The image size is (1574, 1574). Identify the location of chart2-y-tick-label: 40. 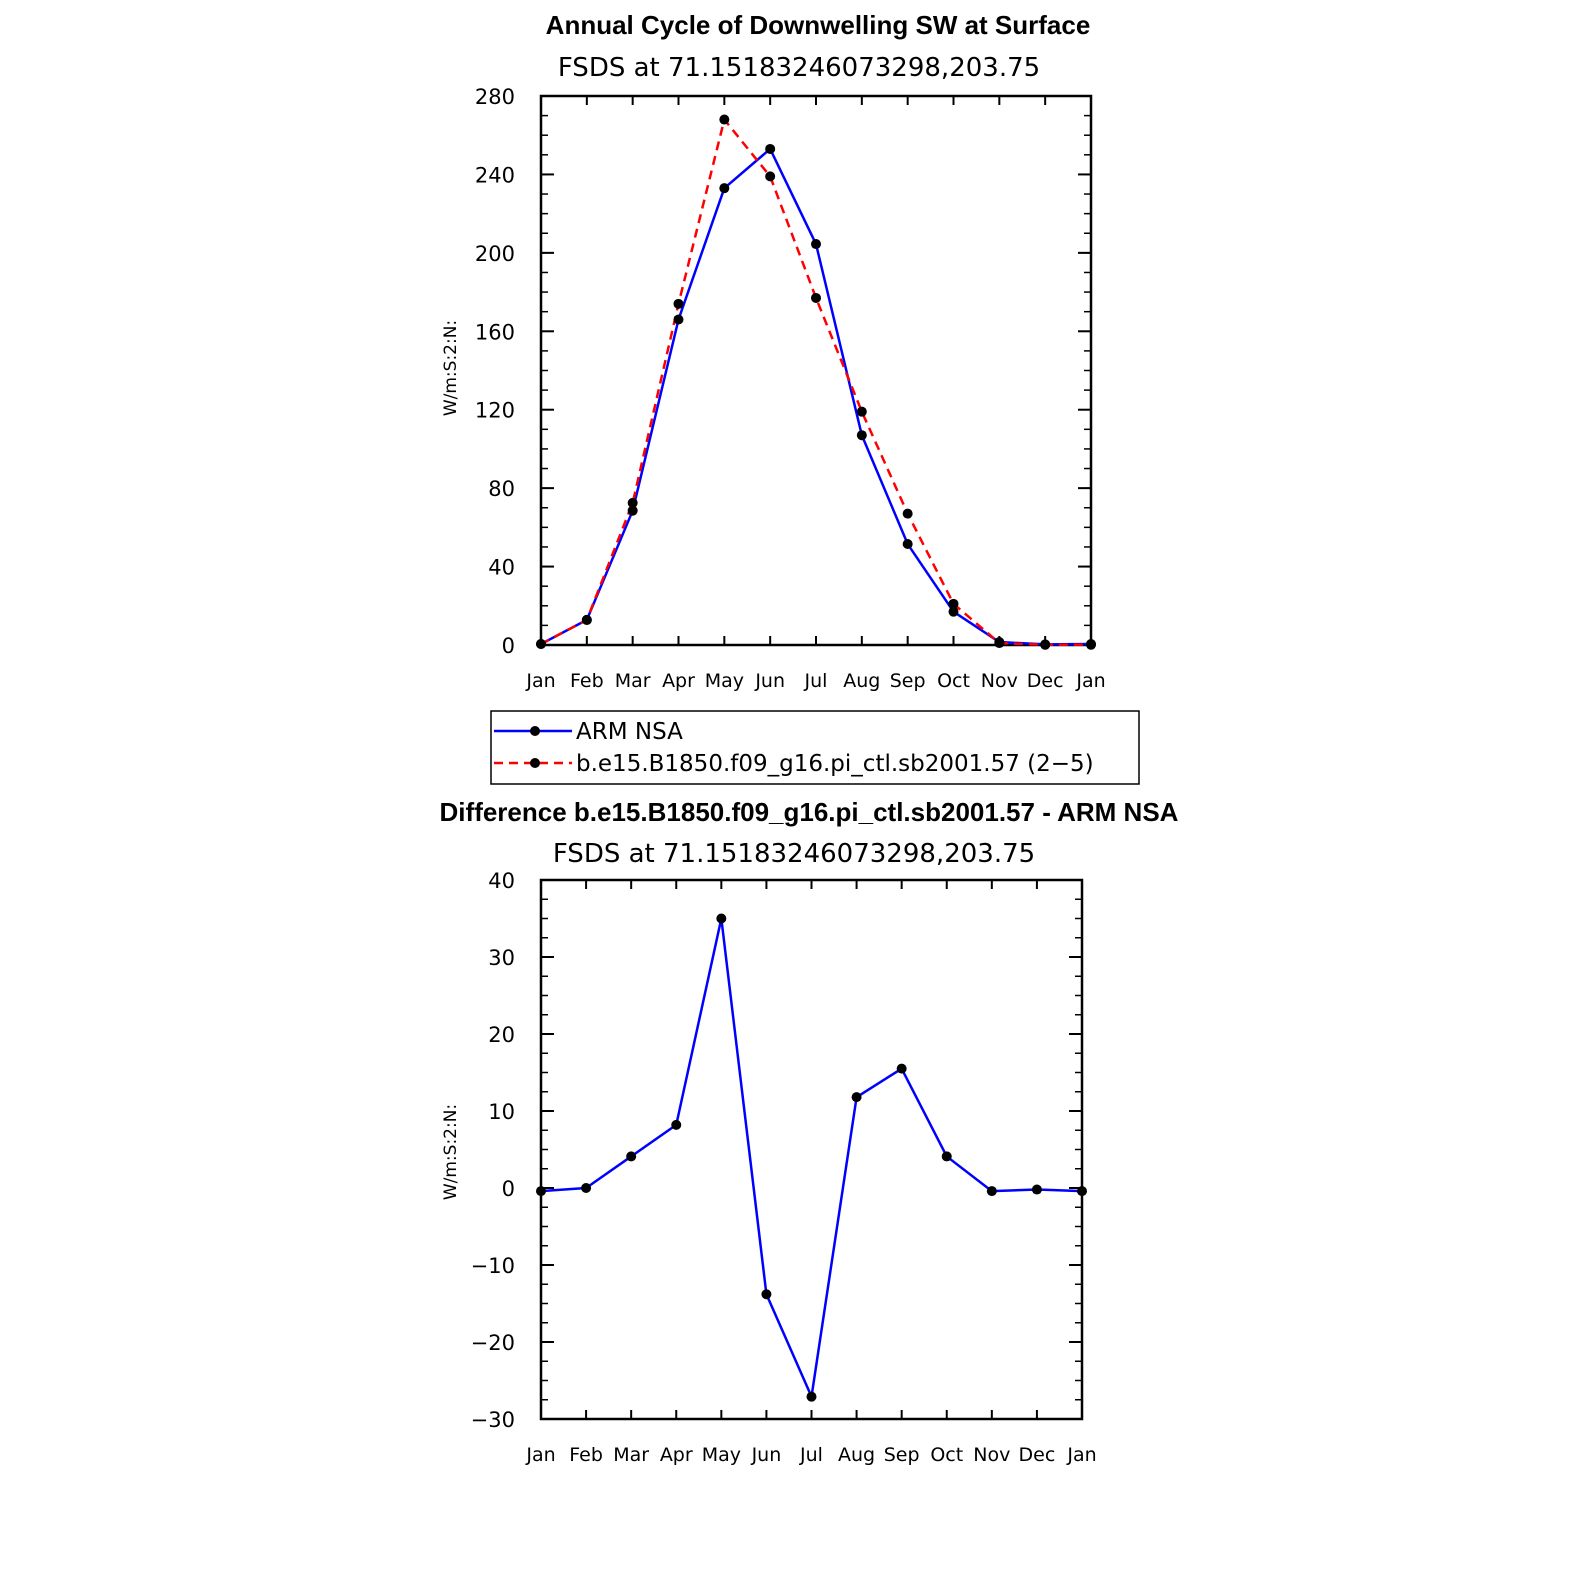
(501, 881).